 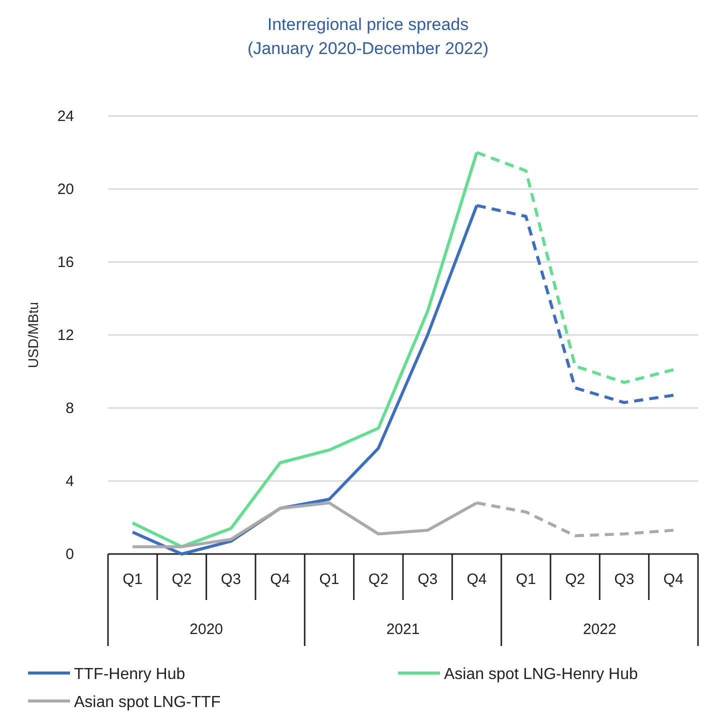 I want to click on legend-label: TTF-Henry Hub, so click(x=130, y=674).